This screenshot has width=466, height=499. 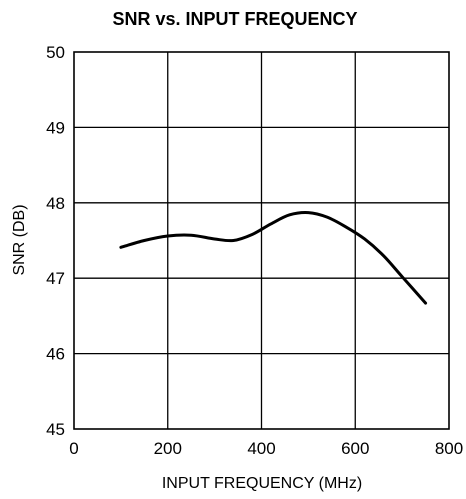 What do you see at coordinates (55, 429) in the screenshot?
I see `y-tick-label: 45` at bounding box center [55, 429].